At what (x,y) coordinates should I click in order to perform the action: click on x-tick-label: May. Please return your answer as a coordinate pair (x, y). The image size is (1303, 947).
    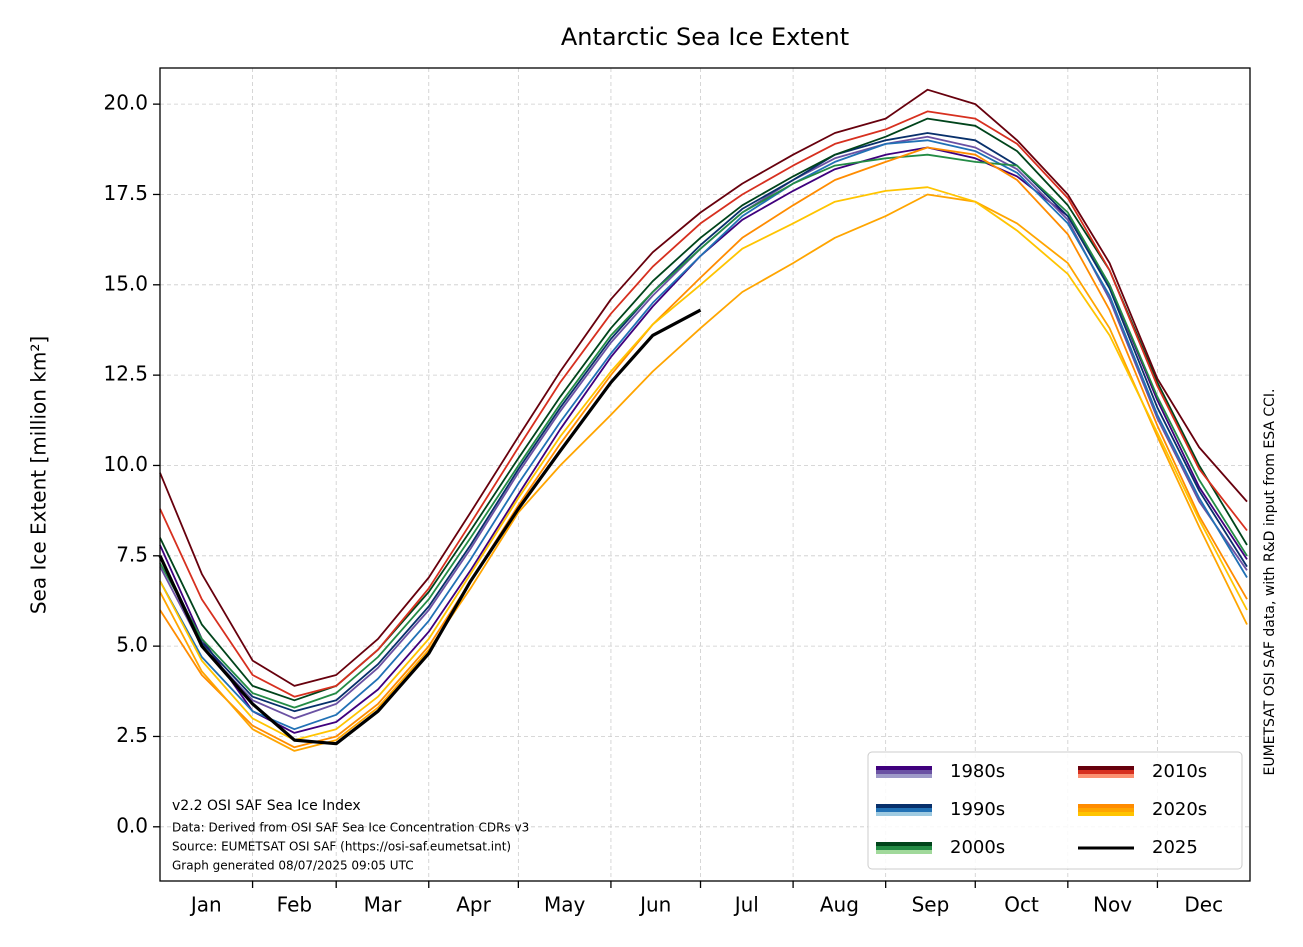
    Looking at the image, I should click on (565, 905).